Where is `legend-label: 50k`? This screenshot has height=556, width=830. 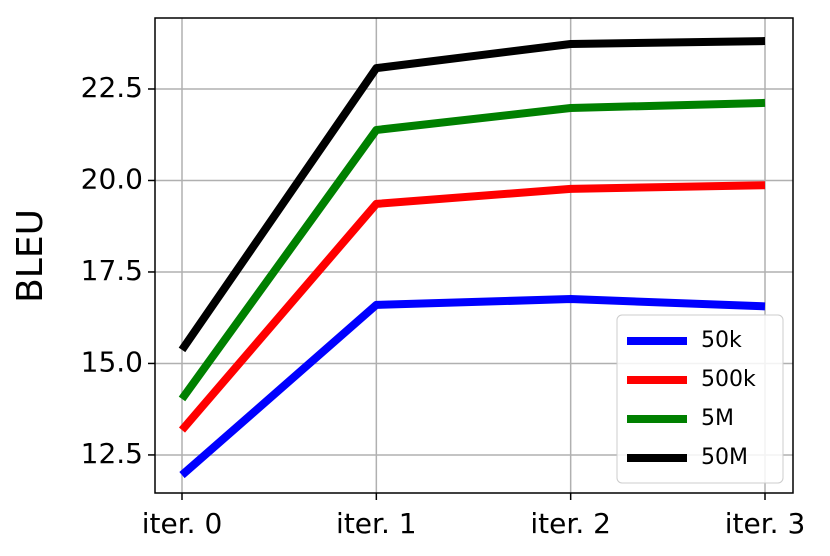
legend-label: 50k is located at coordinates (721, 340).